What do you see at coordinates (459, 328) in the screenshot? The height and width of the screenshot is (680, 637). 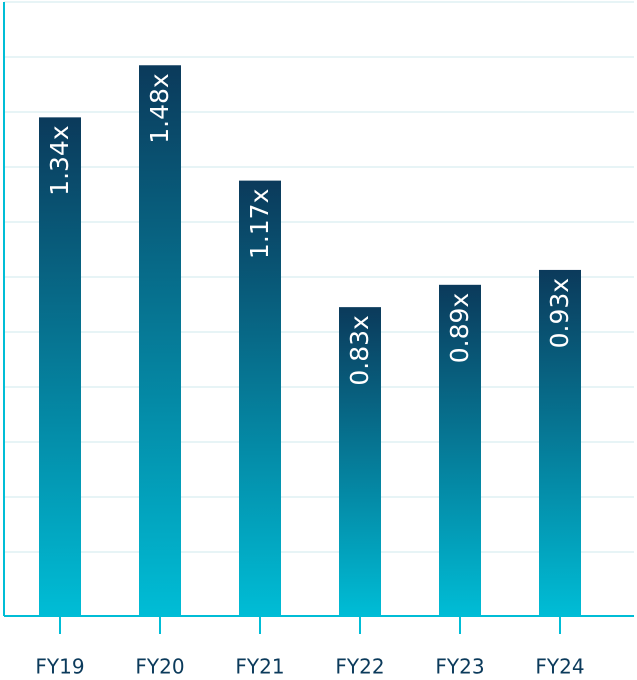 I see `value-label: 0.89x` at bounding box center [459, 328].